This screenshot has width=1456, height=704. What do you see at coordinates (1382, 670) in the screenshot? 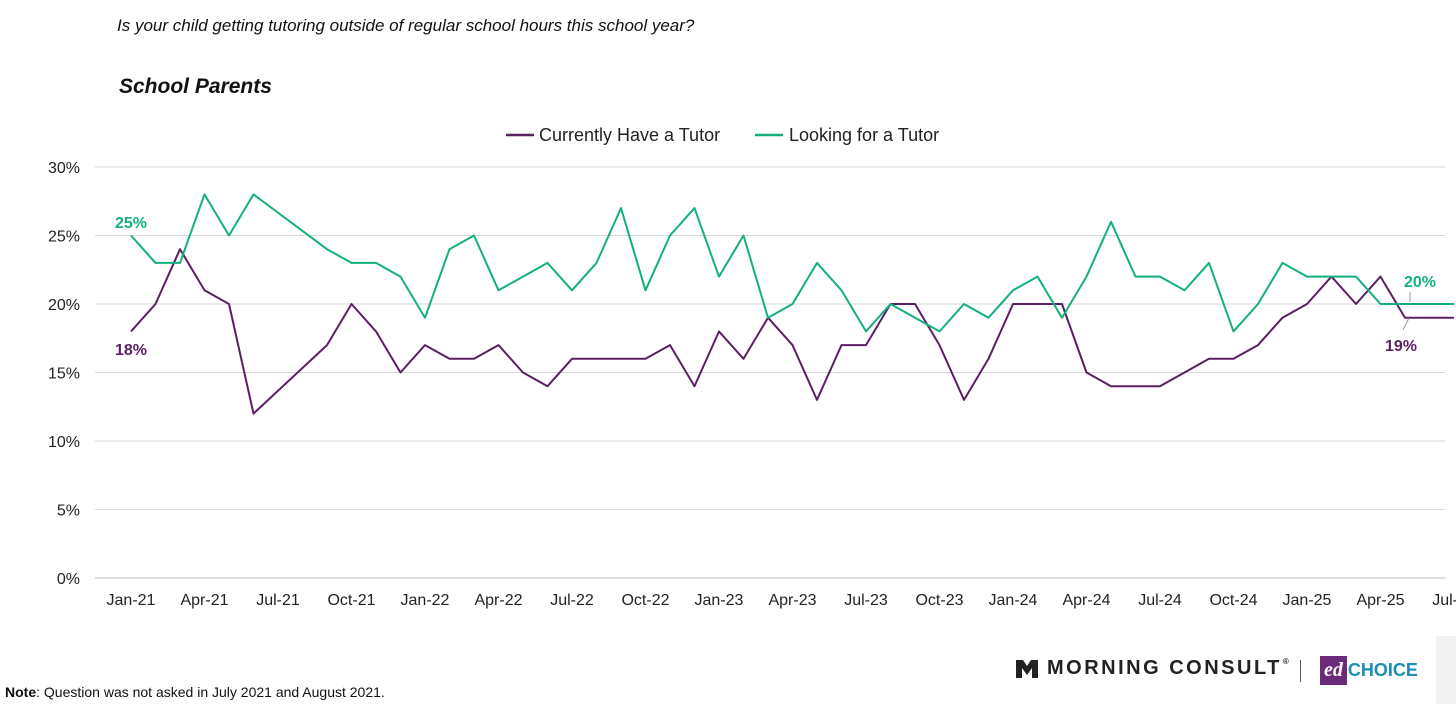
I see `edchoice-choice: CHOICE` at bounding box center [1382, 670].